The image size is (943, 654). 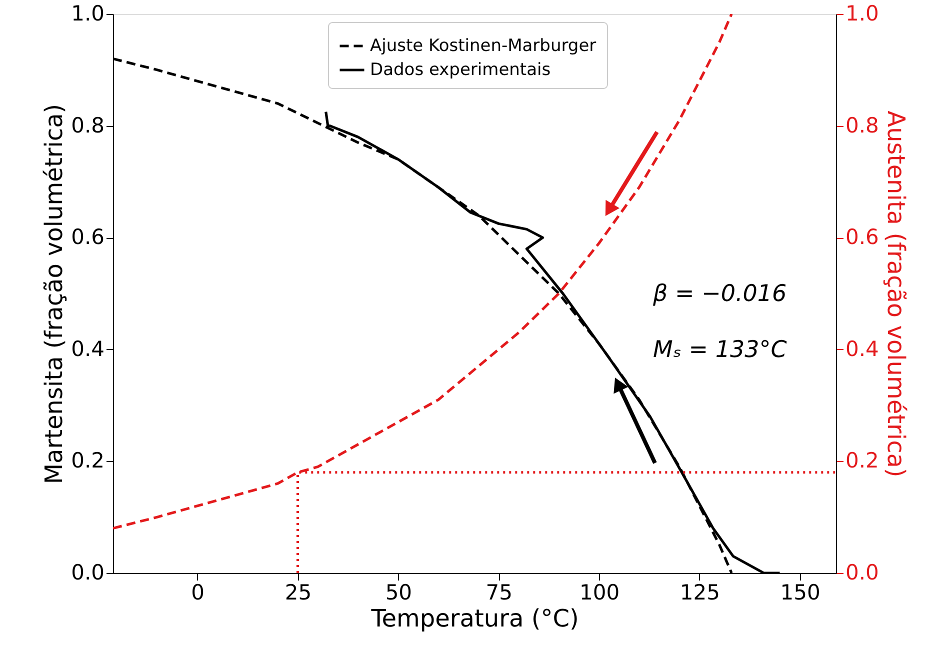 I want to click on x-tick-label: 100, so click(x=599, y=592).